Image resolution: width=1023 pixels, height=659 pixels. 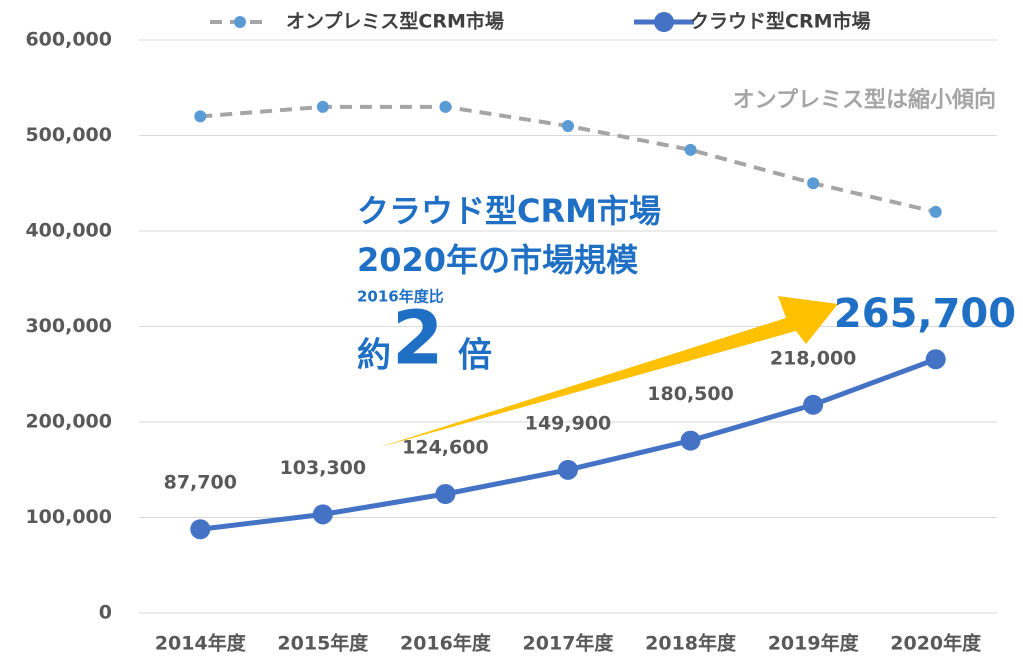 I want to click on x-tick-label: 2019年度, so click(x=814, y=643).